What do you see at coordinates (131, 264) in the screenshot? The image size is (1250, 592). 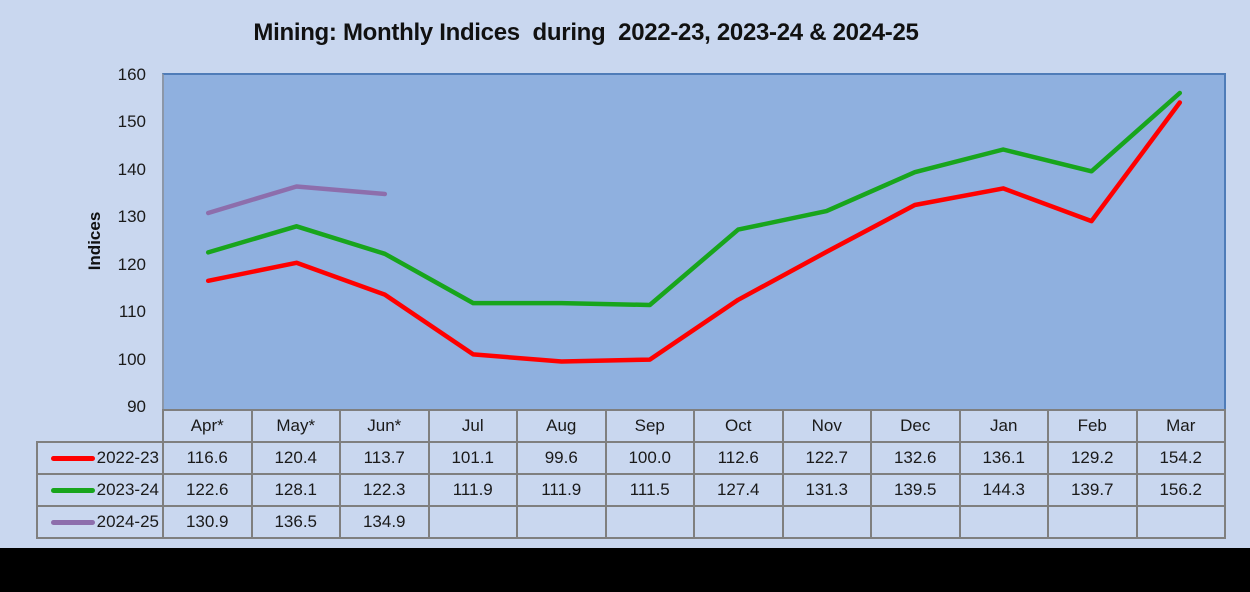 I see `y-axis-tick: 120` at bounding box center [131, 264].